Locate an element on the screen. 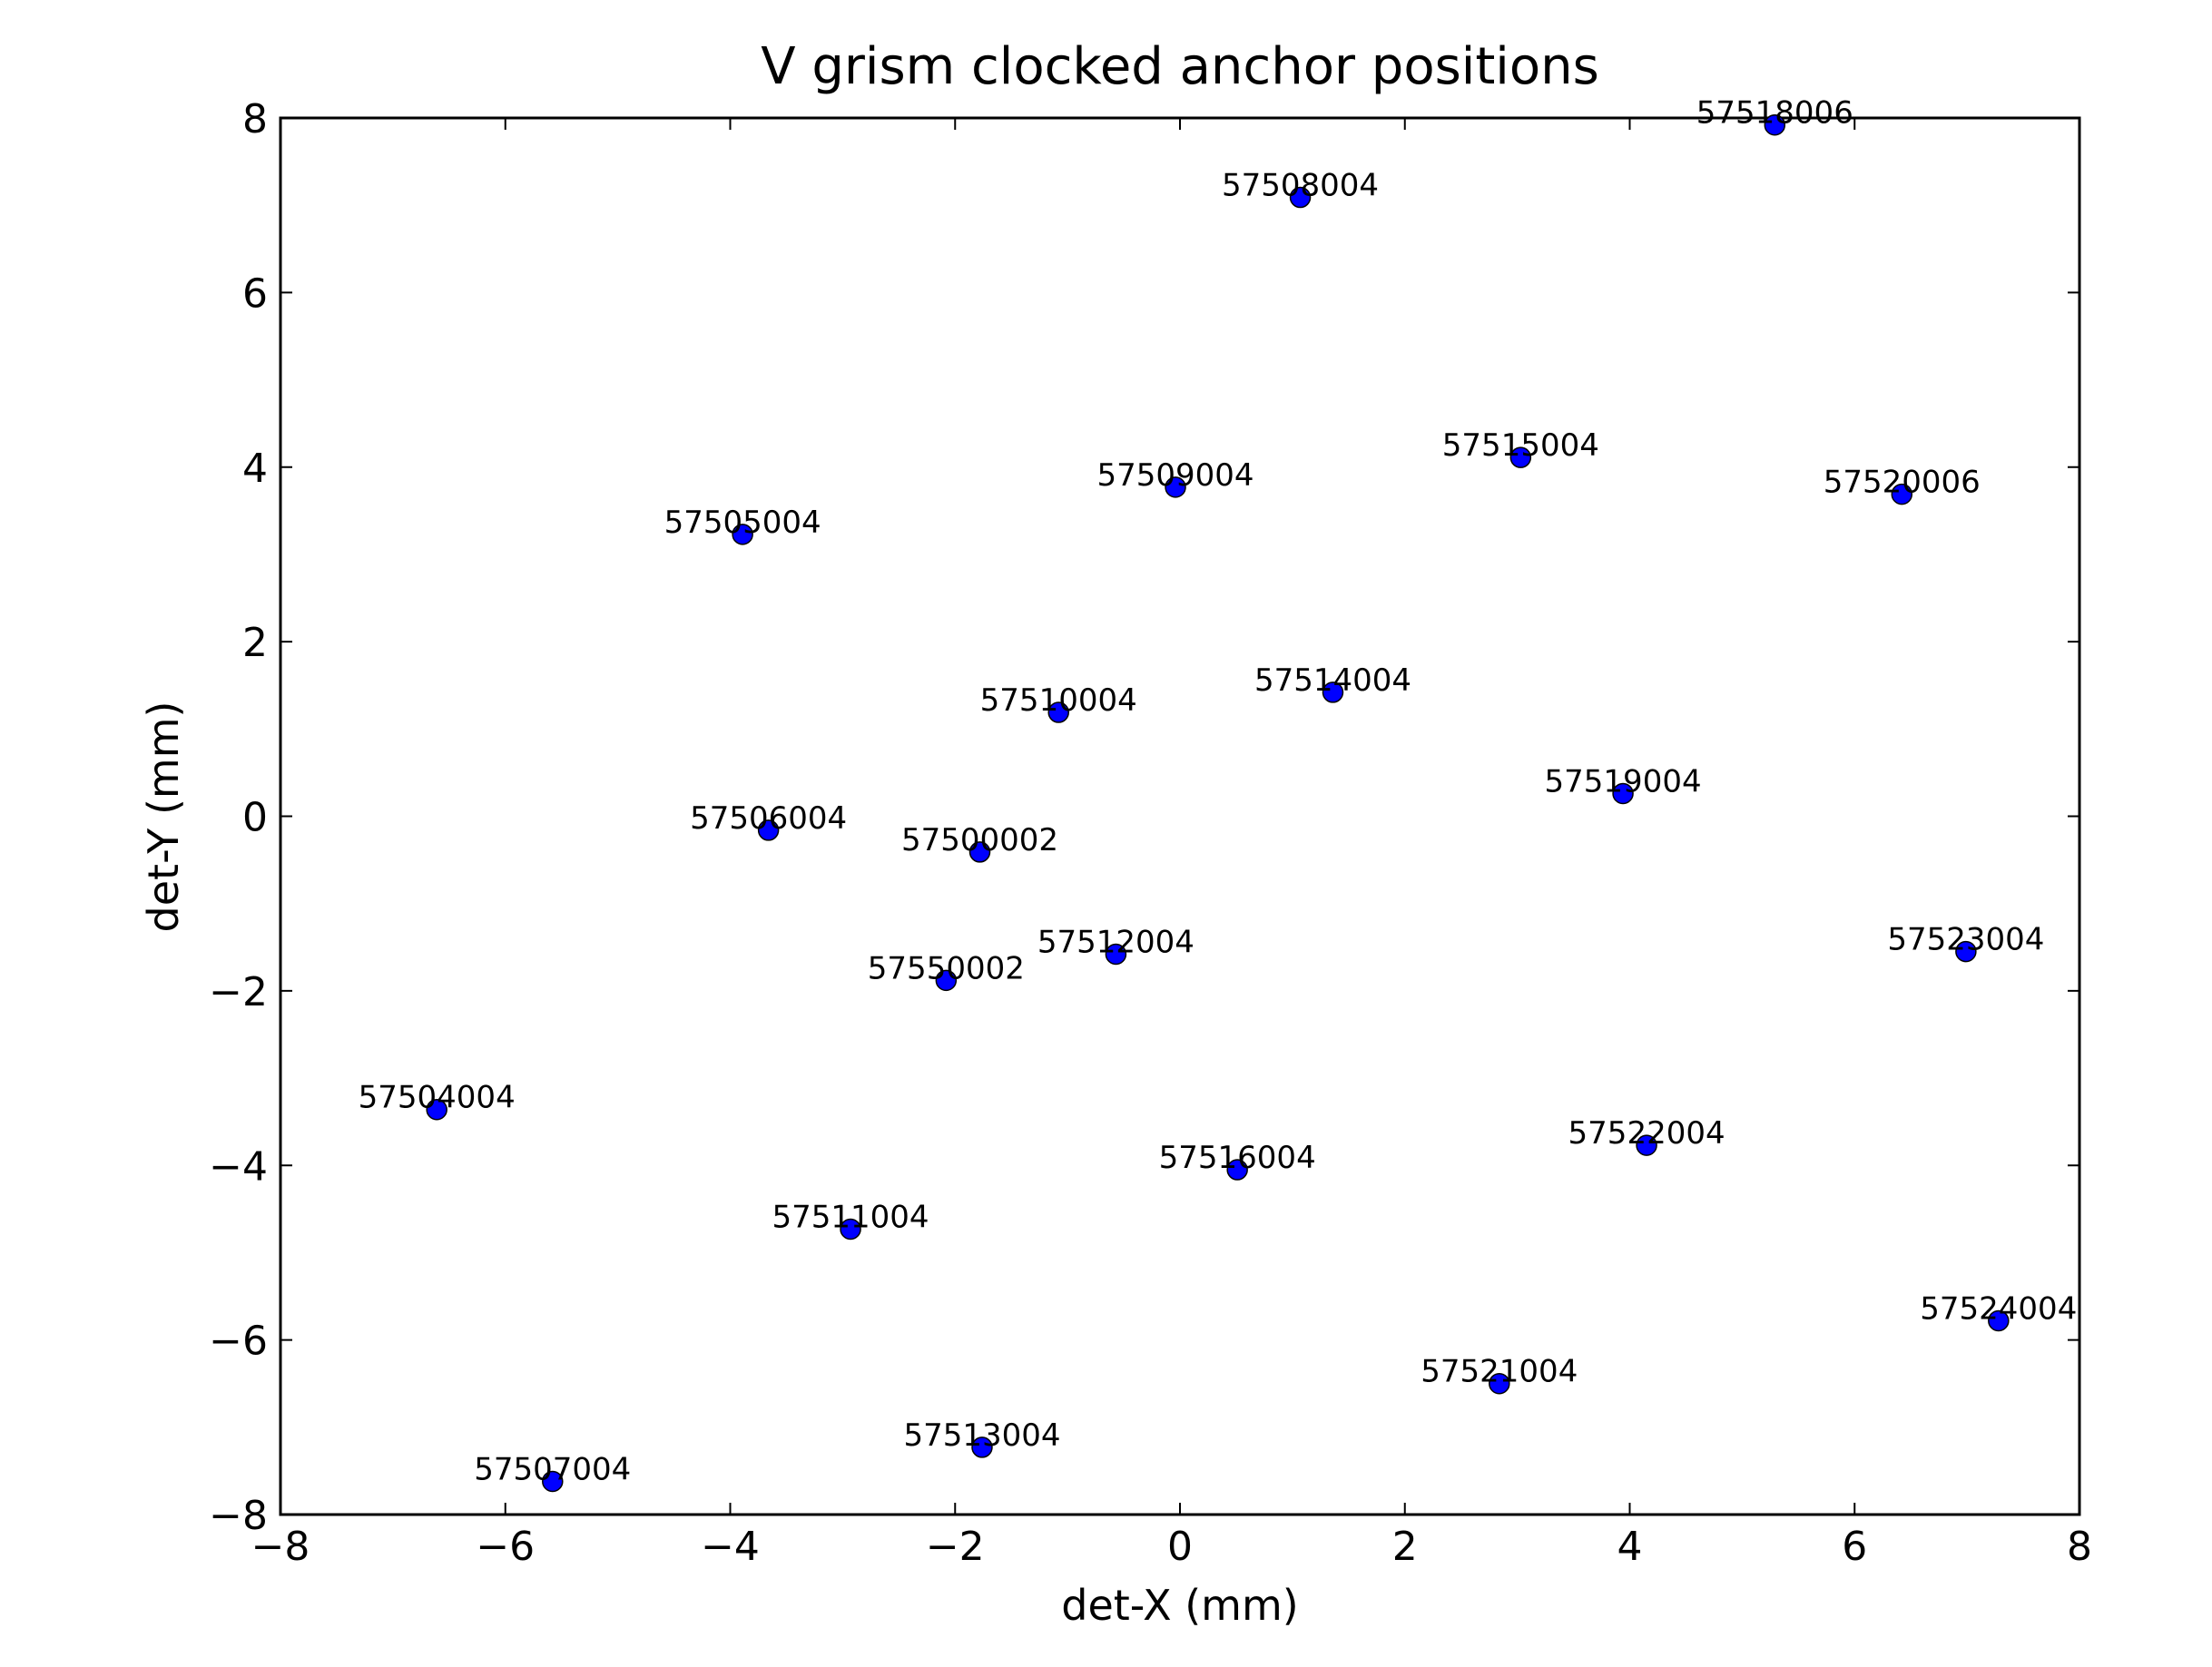 This screenshot has width=2212, height=1667. point-label: 57524004 is located at coordinates (1998, 1309).